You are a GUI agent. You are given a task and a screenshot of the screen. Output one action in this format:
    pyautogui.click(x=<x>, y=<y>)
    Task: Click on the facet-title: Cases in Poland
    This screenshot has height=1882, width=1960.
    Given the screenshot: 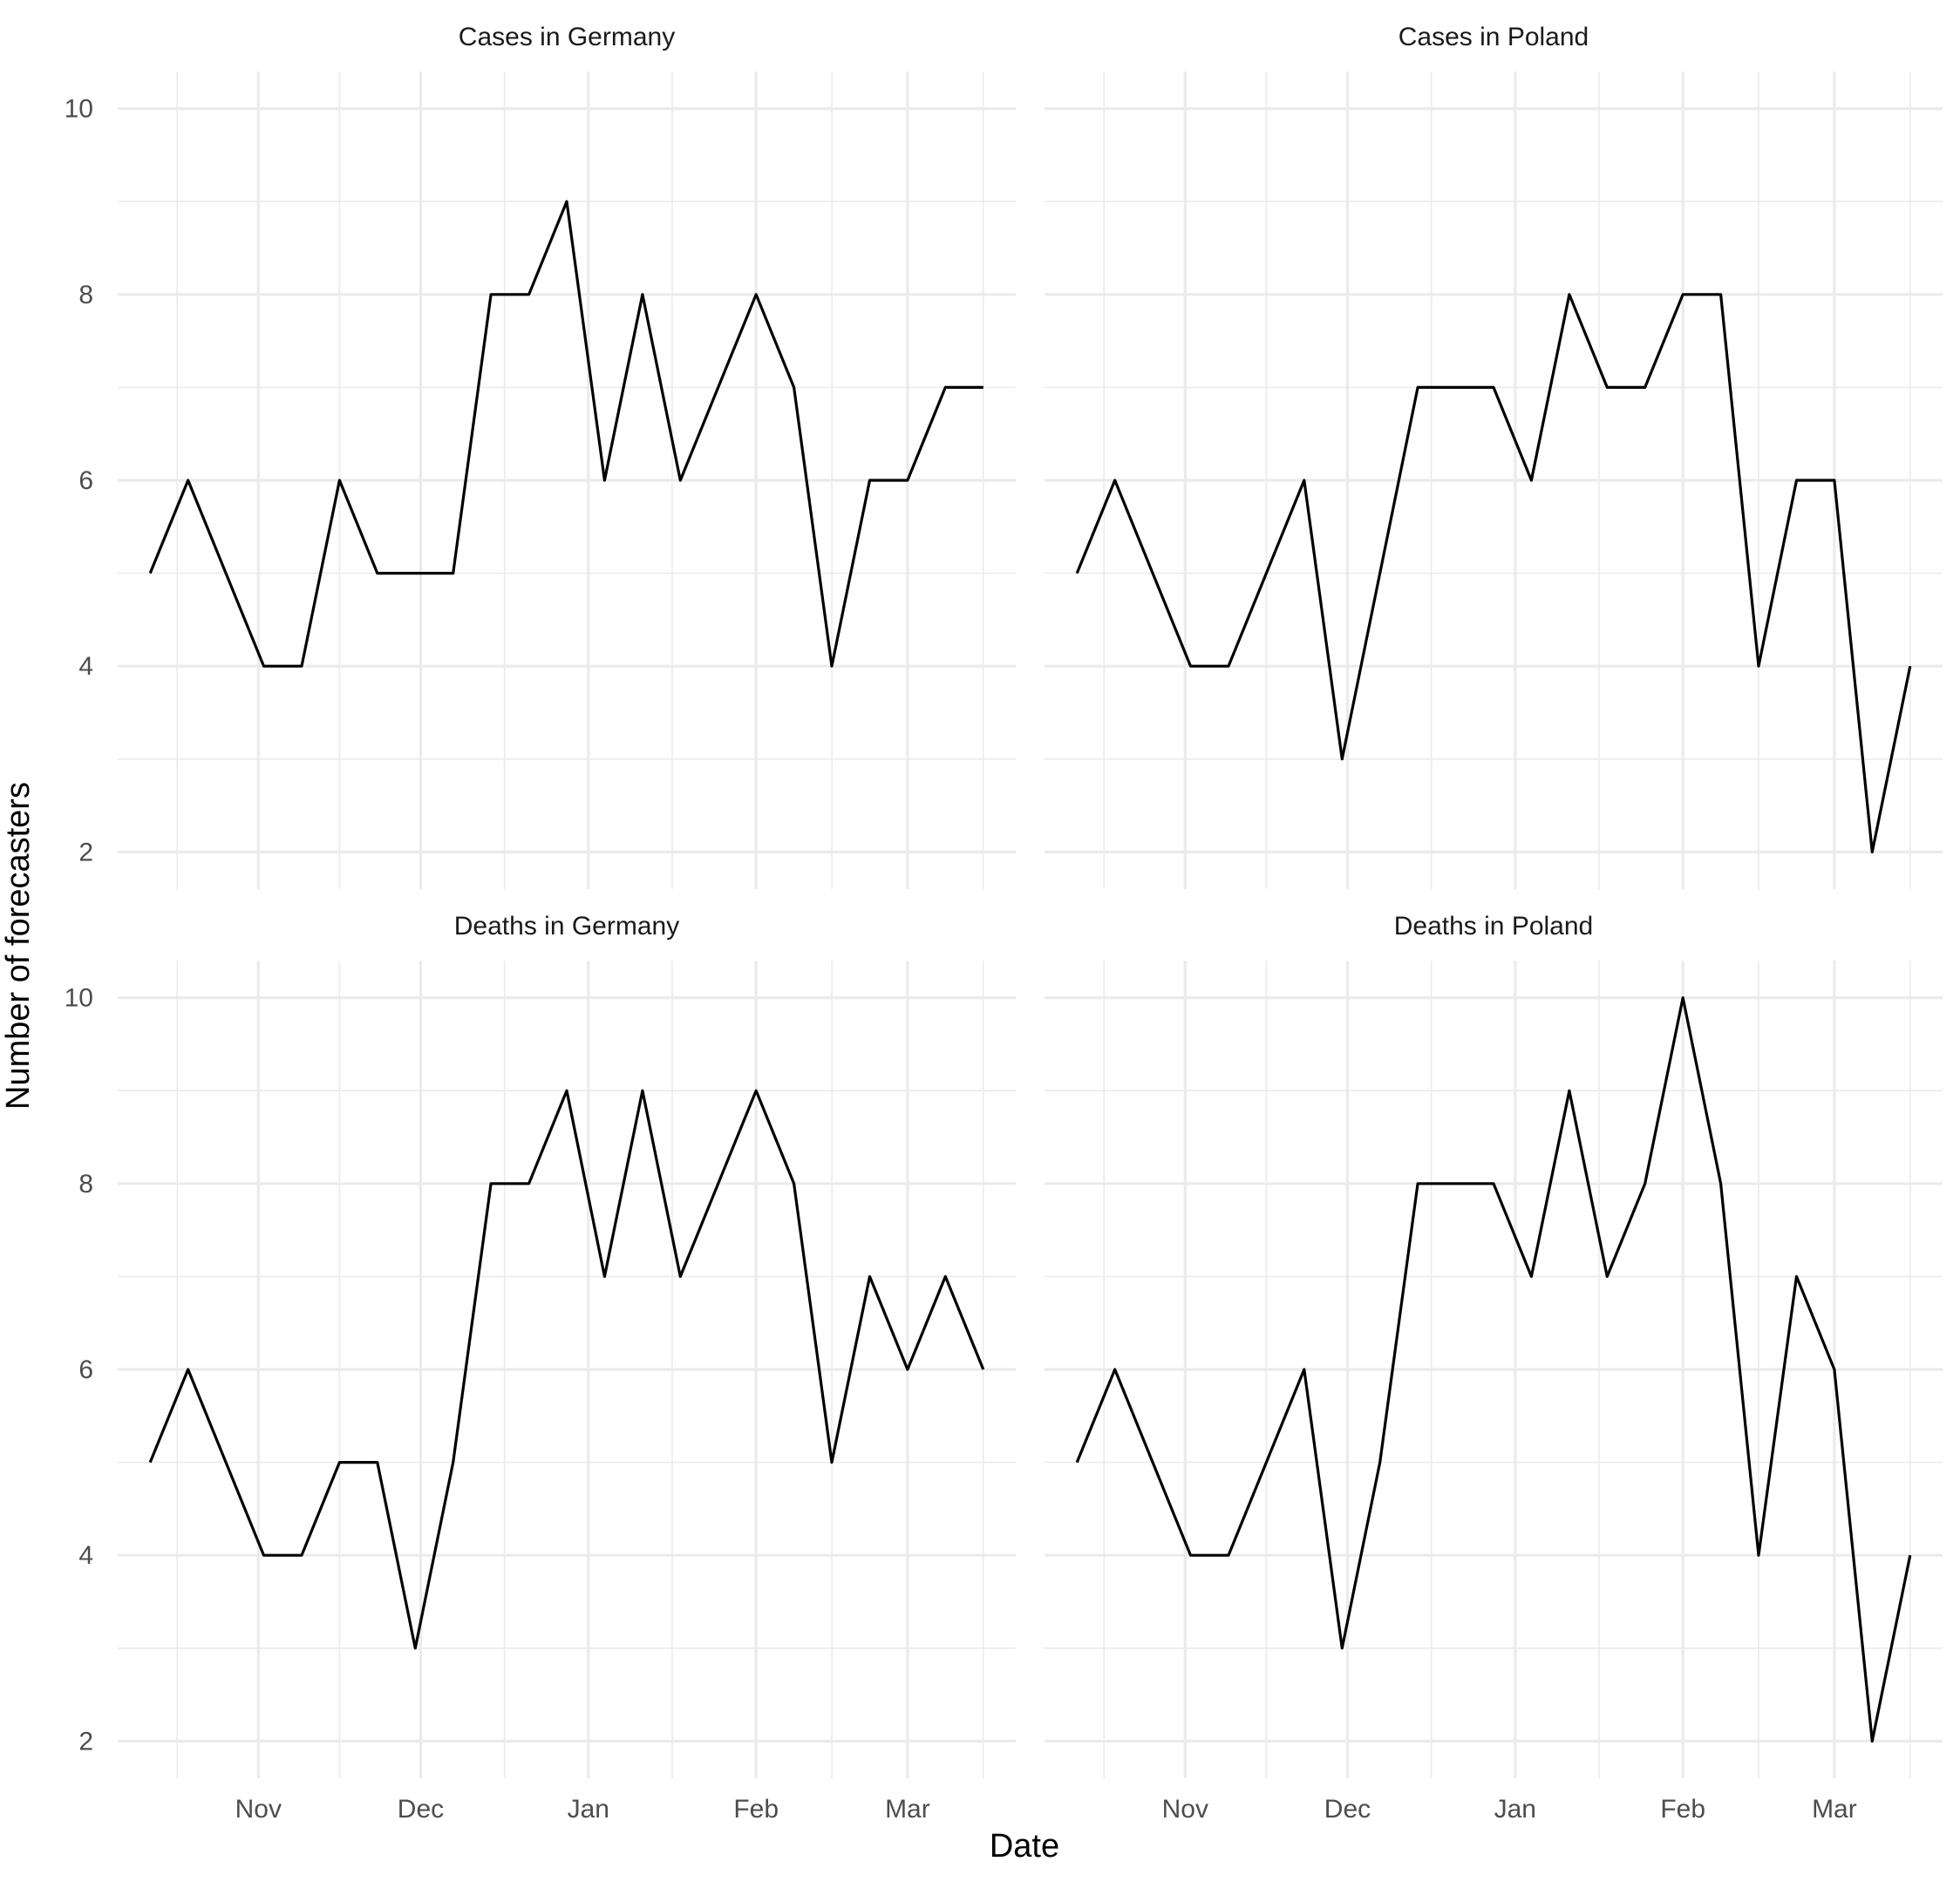 What is the action you would take?
    pyautogui.click(x=1494, y=37)
    